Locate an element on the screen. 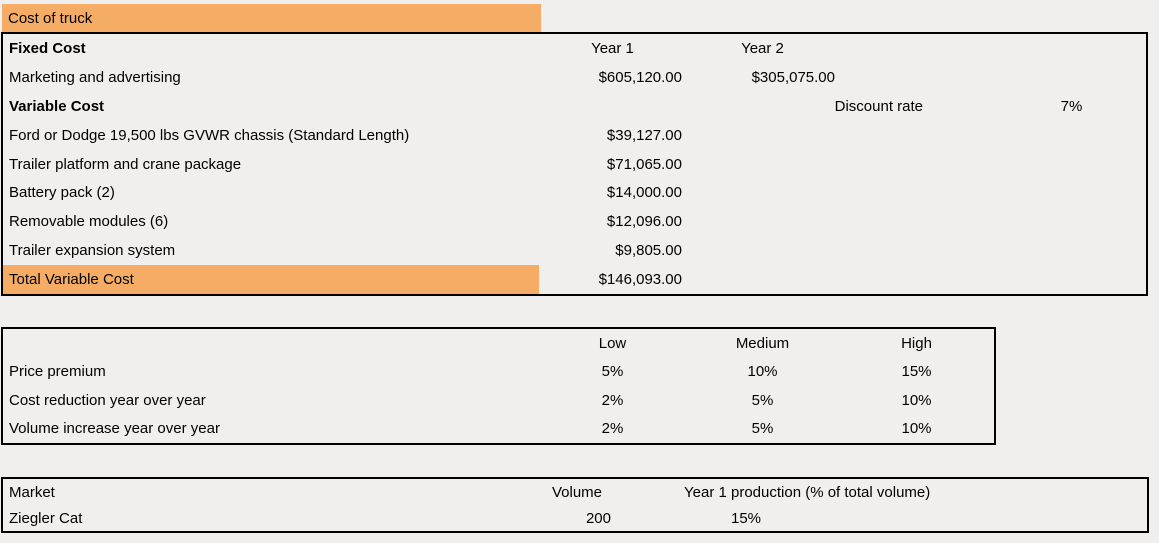 The image size is (1159, 543). volume-header-cell: Volume is located at coordinates (577, 492).